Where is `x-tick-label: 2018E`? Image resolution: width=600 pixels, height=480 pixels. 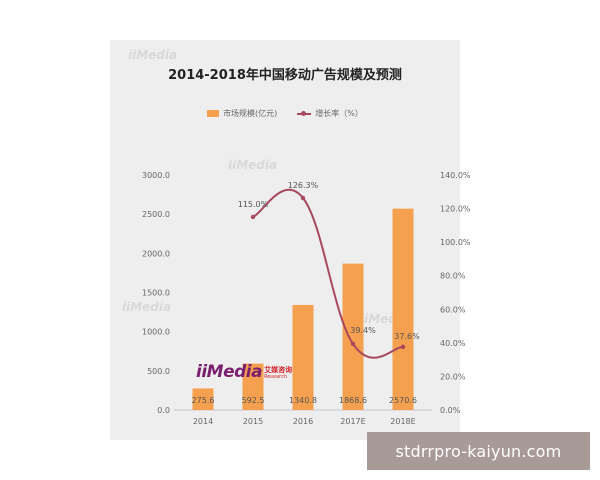
x-tick-label: 2018E is located at coordinates (402, 421).